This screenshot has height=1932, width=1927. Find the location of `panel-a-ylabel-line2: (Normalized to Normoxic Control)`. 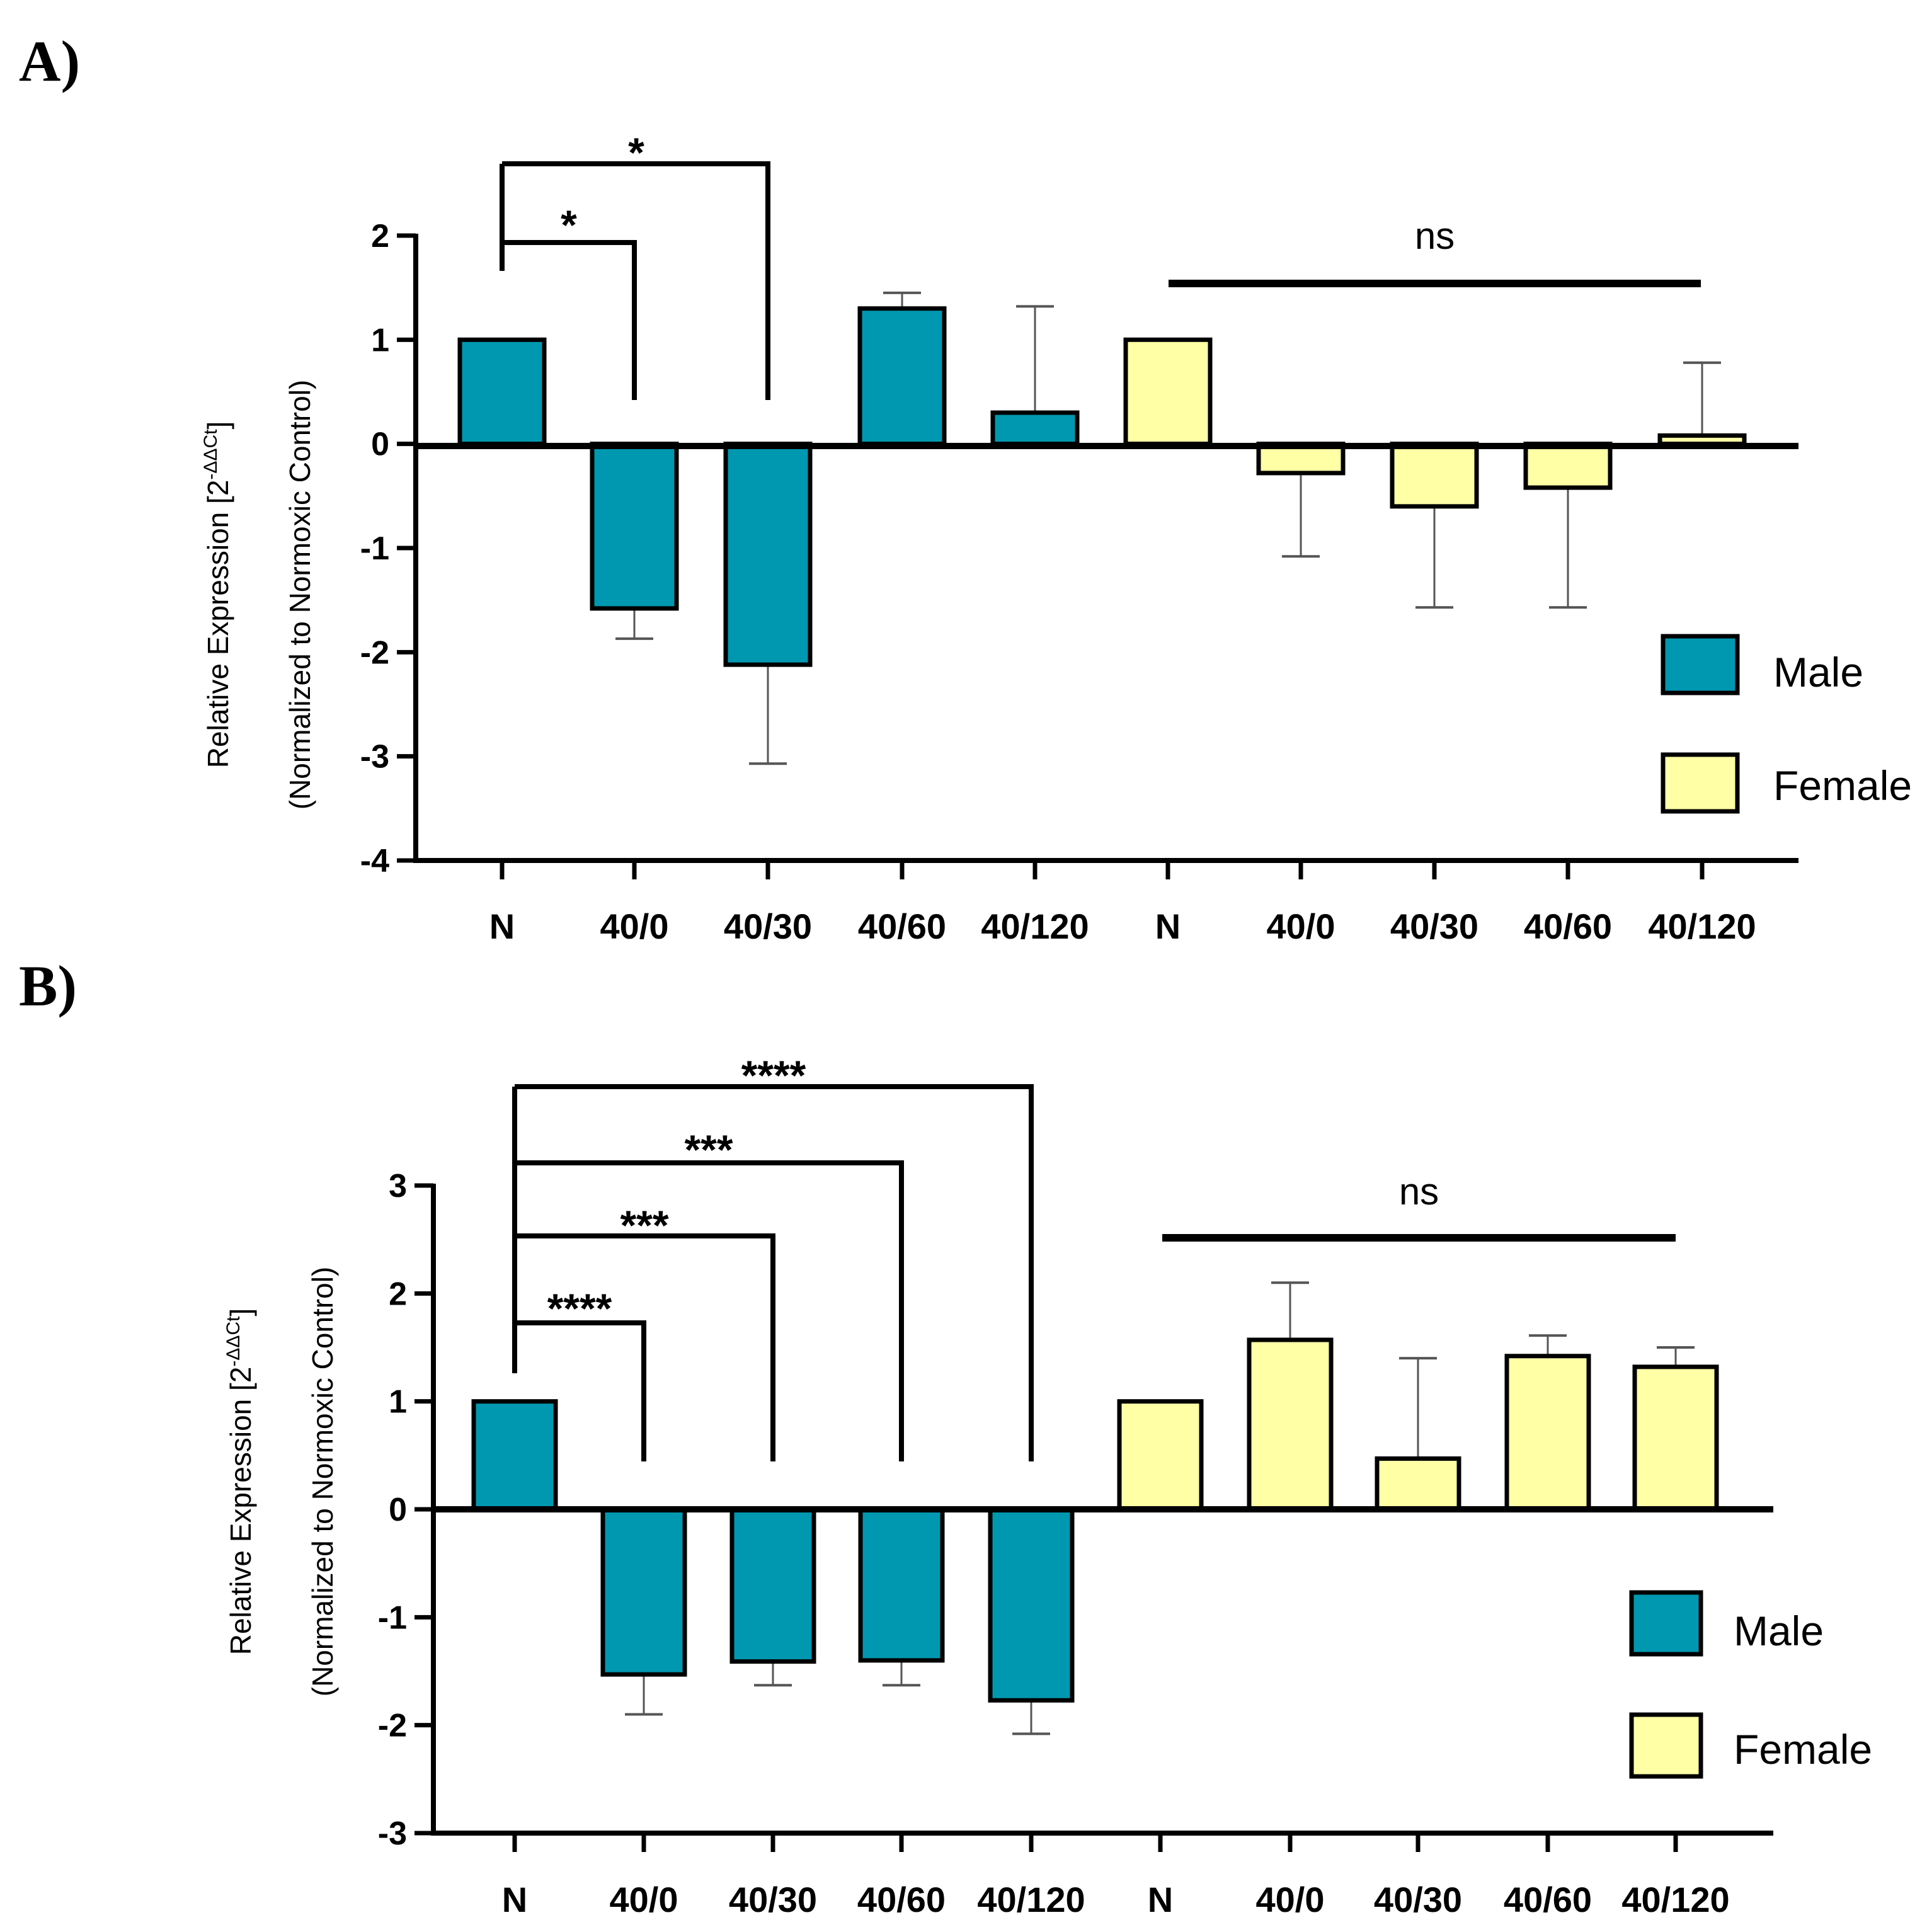

panel-a-ylabel-line2: (Normalized to Normoxic Control) is located at coordinates (299, 595).